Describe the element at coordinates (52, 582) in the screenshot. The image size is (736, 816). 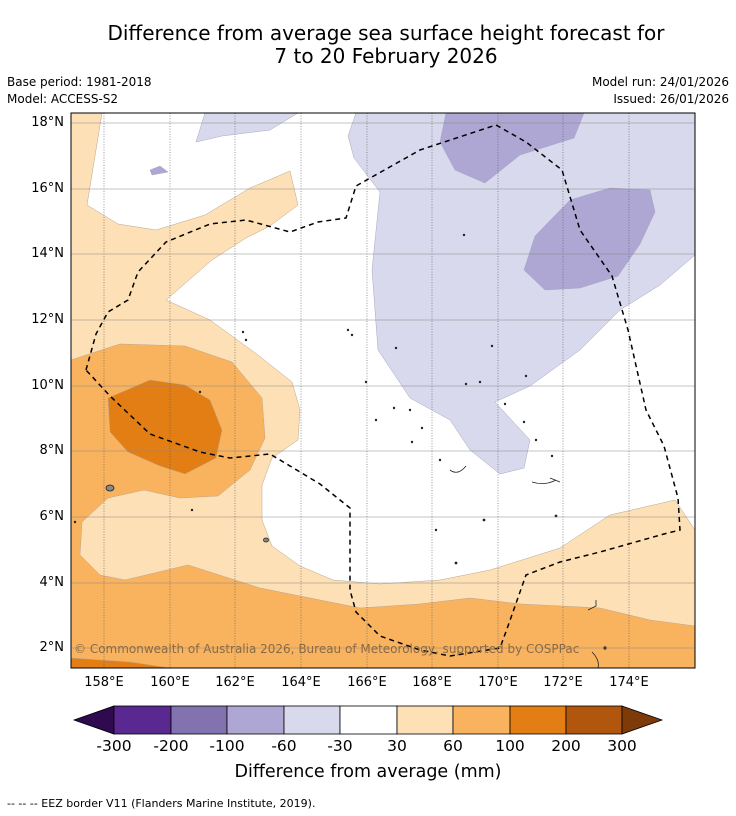
I see `lat-label-4n: 4°N` at that location.